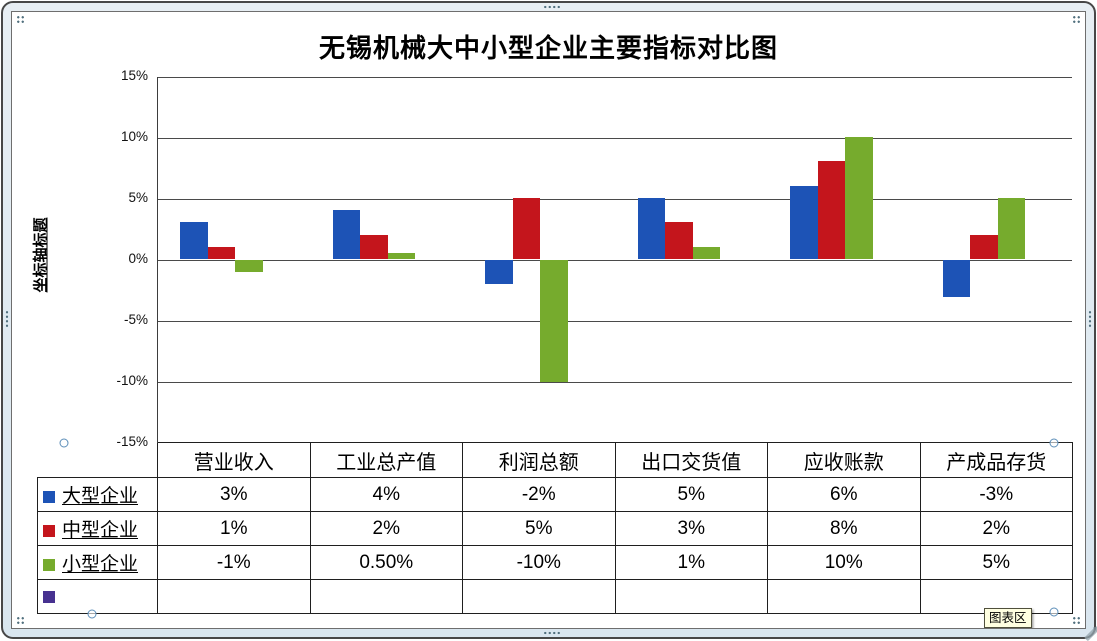  What do you see at coordinates (996, 460) in the screenshot?
I see `category-header: 产成品存货` at bounding box center [996, 460].